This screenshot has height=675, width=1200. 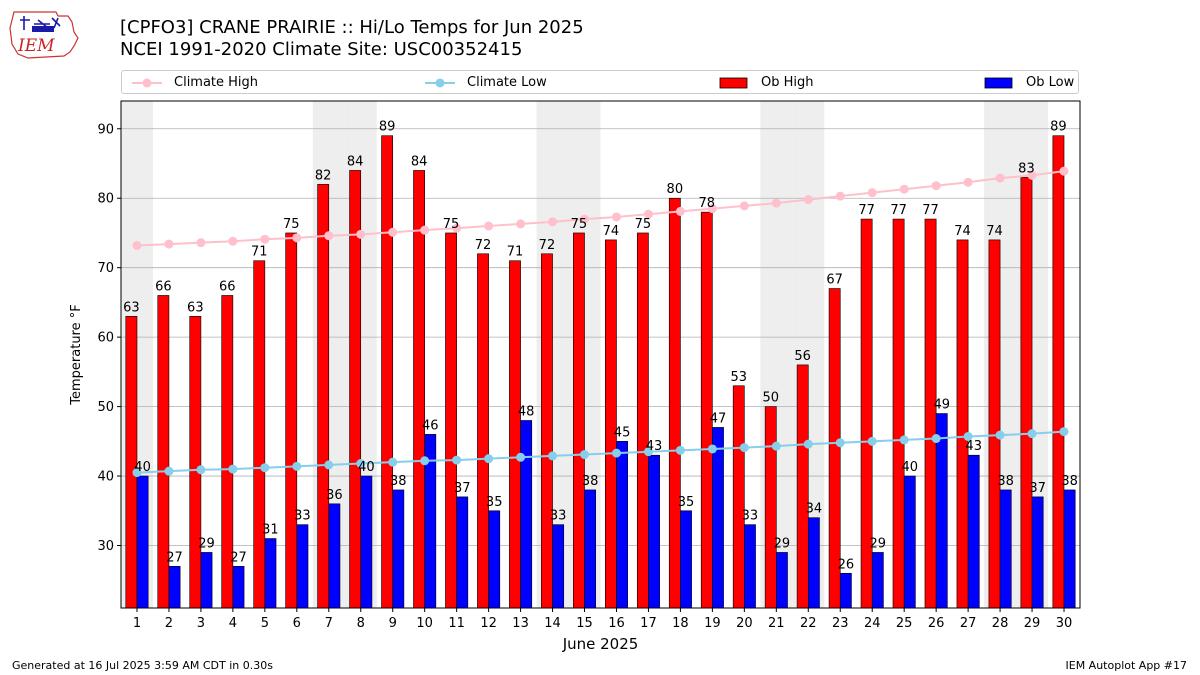 I want to click on ob-low-swatch-icon, so click(x=998, y=83).